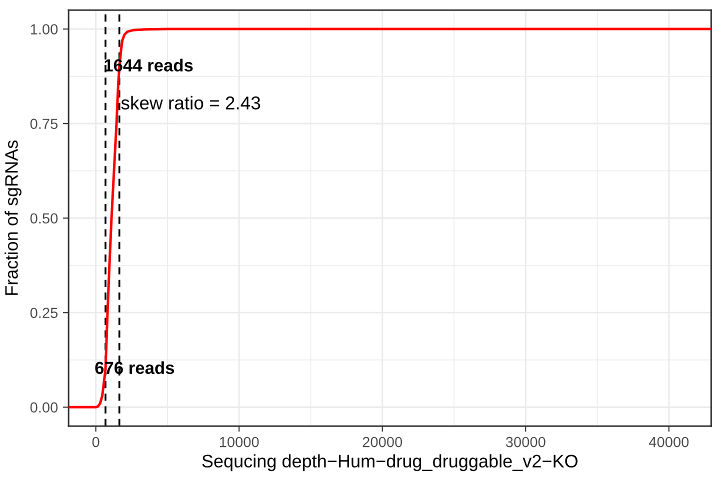 This screenshot has width=722, height=482. I want to click on y-tick-label: 0.50, so click(44, 218).